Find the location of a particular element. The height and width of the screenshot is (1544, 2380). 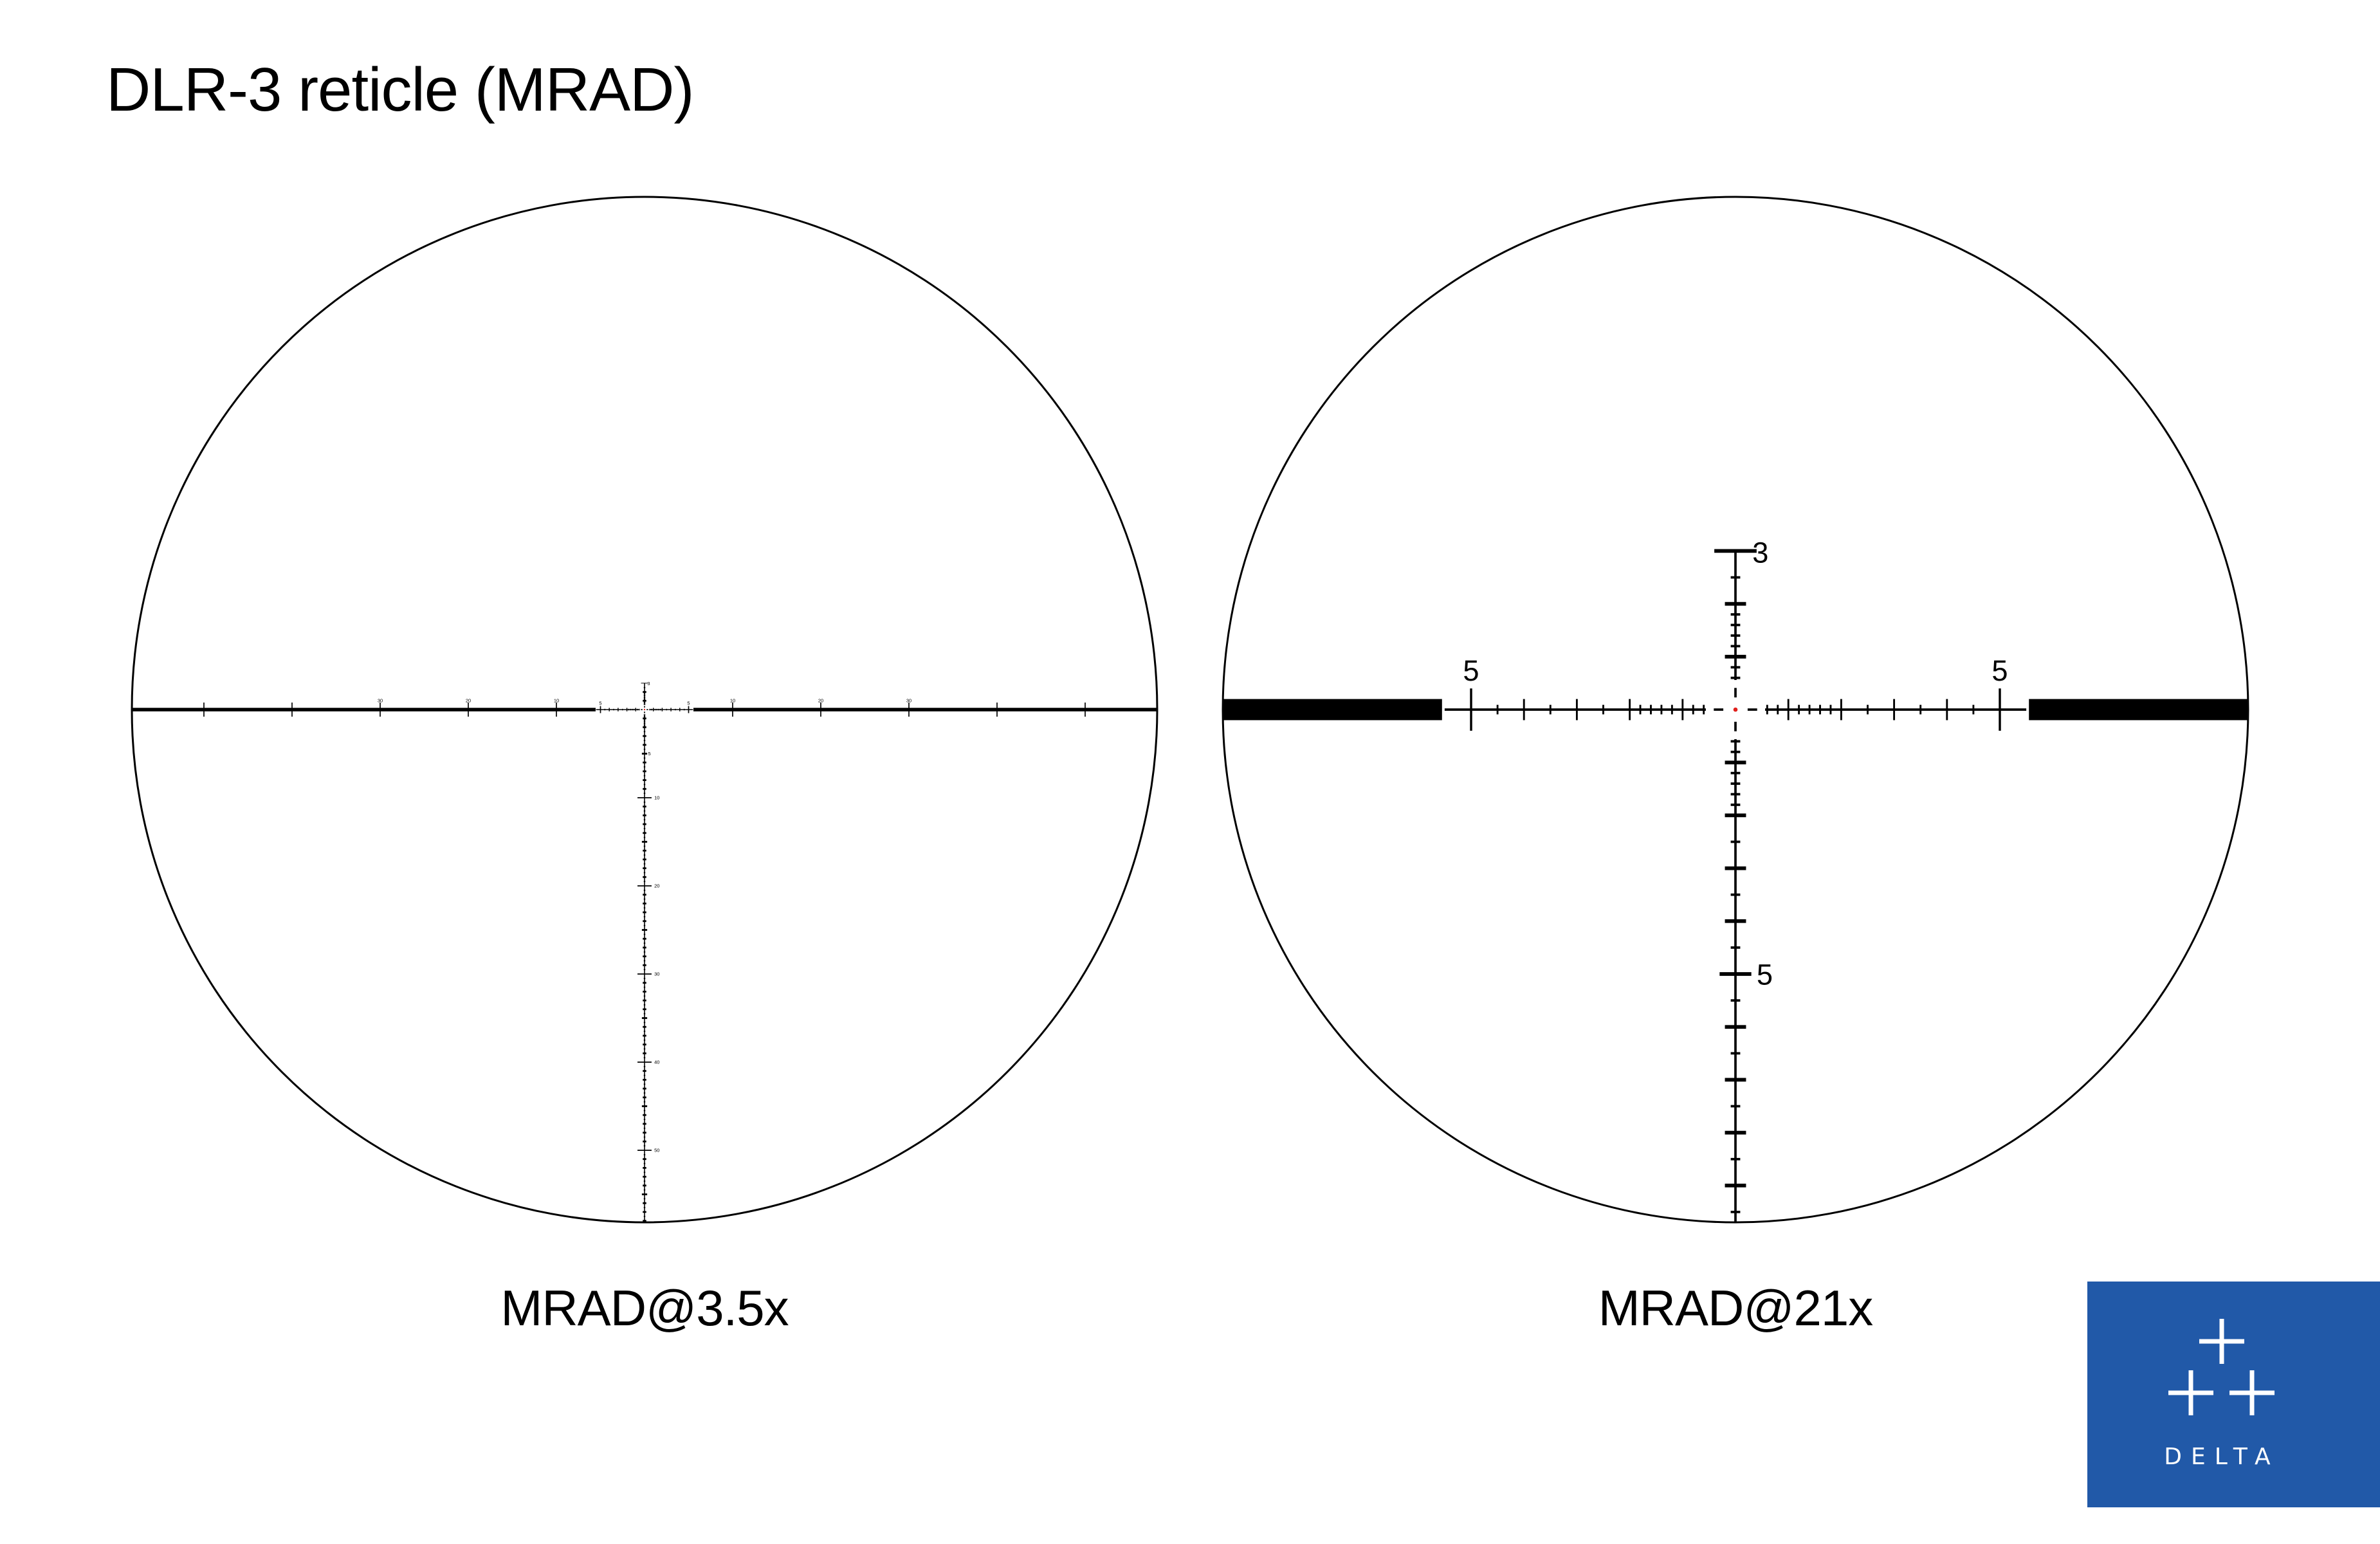

vertical-mil-label: 30 is located at coordinates (656, 974).